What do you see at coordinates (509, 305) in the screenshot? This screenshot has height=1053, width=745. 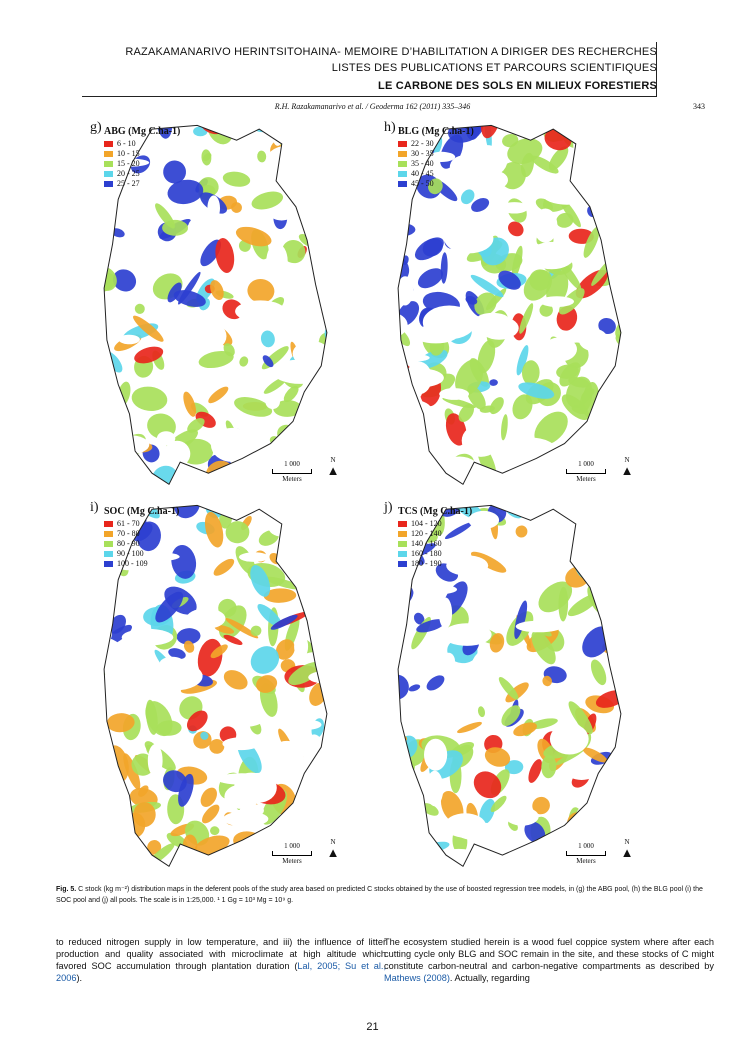 I see `carbon-stock-map-h` at bounding box center [509, 305].